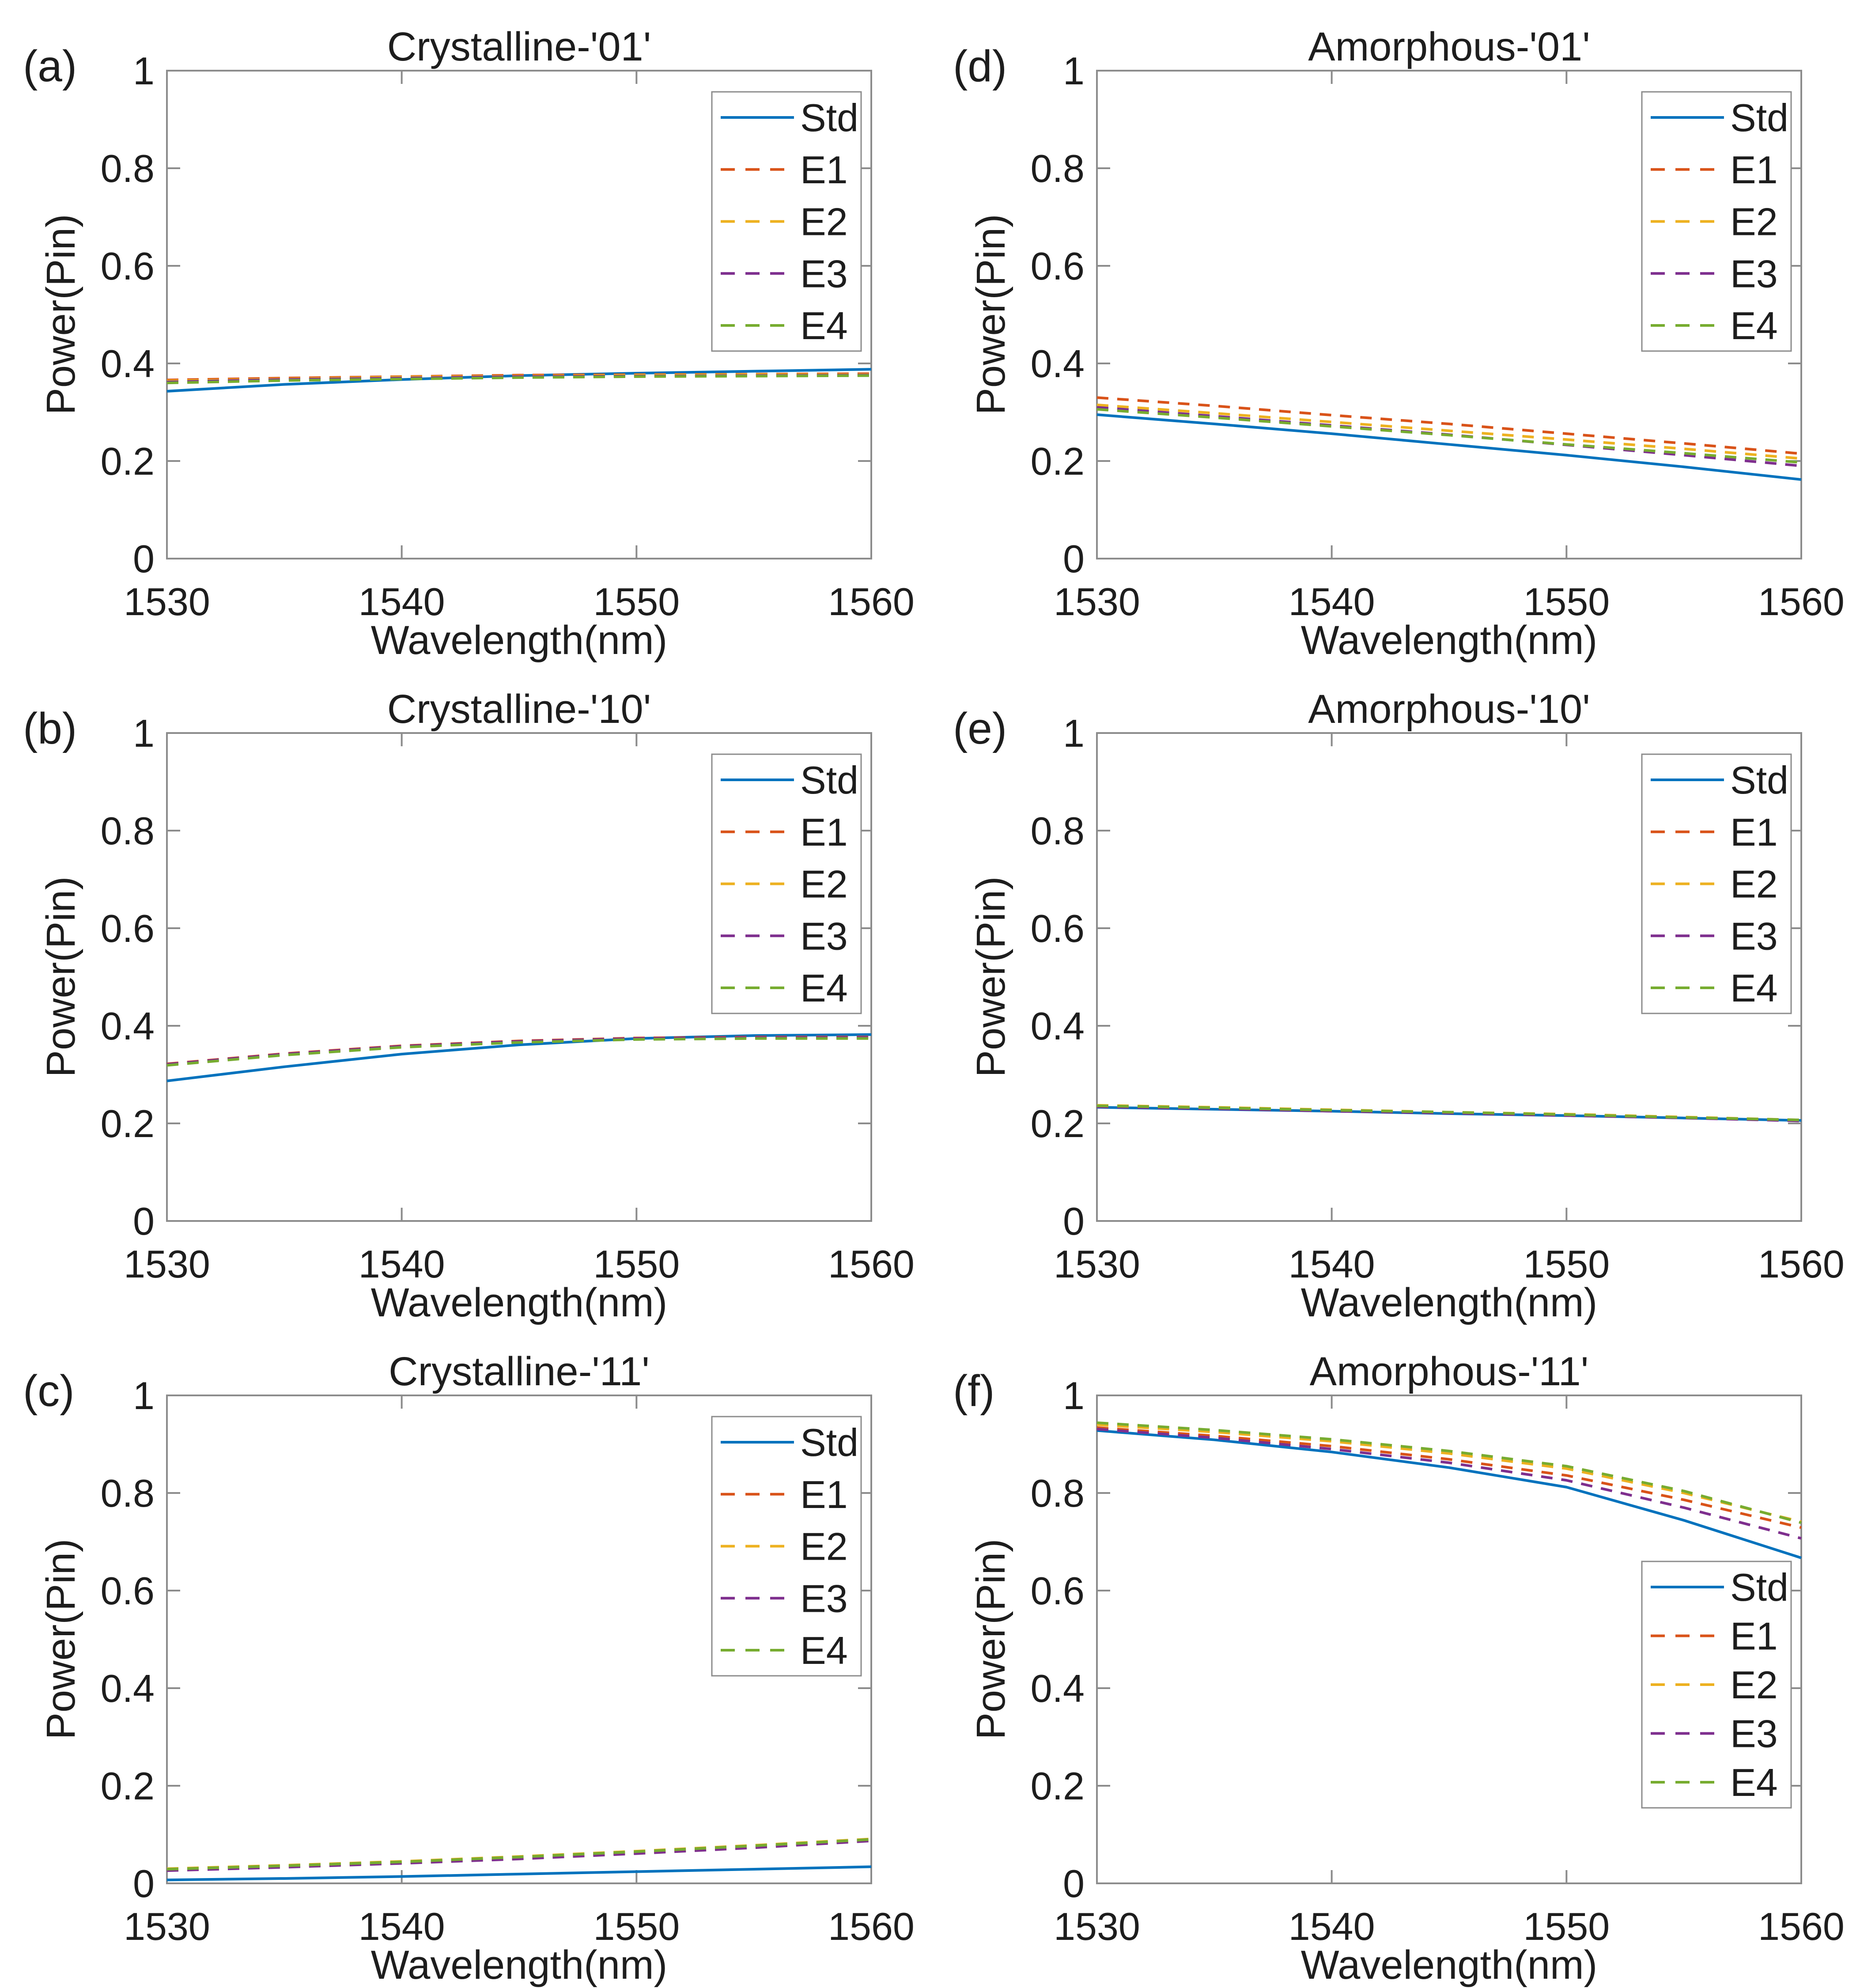 Image resolution: width=1860 pixels, height=1988 pixels. Describe the element at coordinates (519, 46) in the screenshot. I see `plot-title: Crystalline-'01'` at that location.